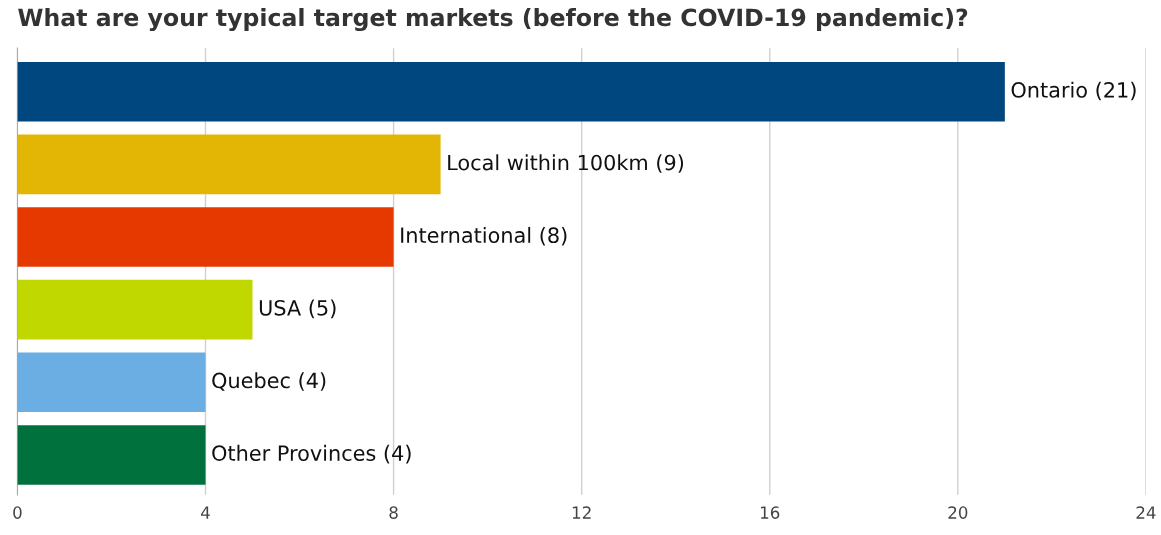 This screenshot has height=535, width=1161. What do you see at coordinates (1146, 512) in the screenshot?
I see `x-tick-label: 24` at bounding box center [1146, 512].